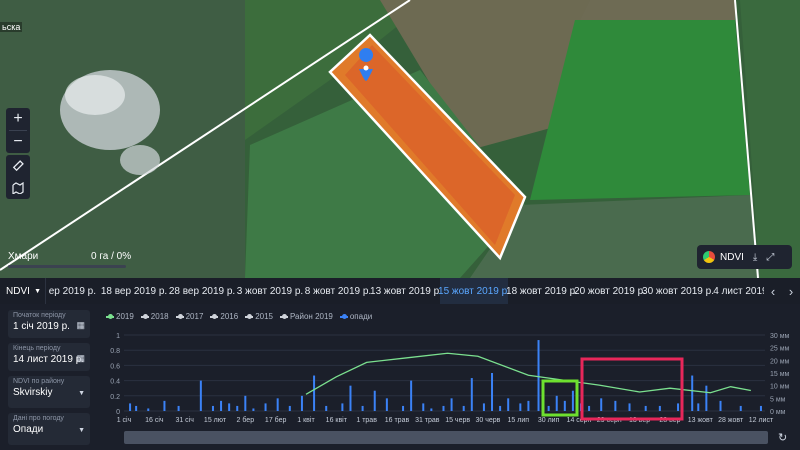 The height and width of the screenshot is (450, 800). I want to click on legend-item: Район 2019, so click(306, 316).